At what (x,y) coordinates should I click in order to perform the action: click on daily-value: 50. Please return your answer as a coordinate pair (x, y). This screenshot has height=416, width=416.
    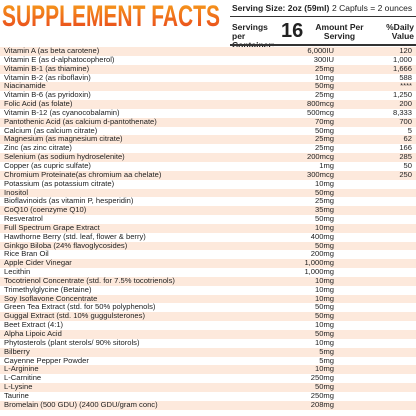
    Looking at the image, I should click on (407, 165).